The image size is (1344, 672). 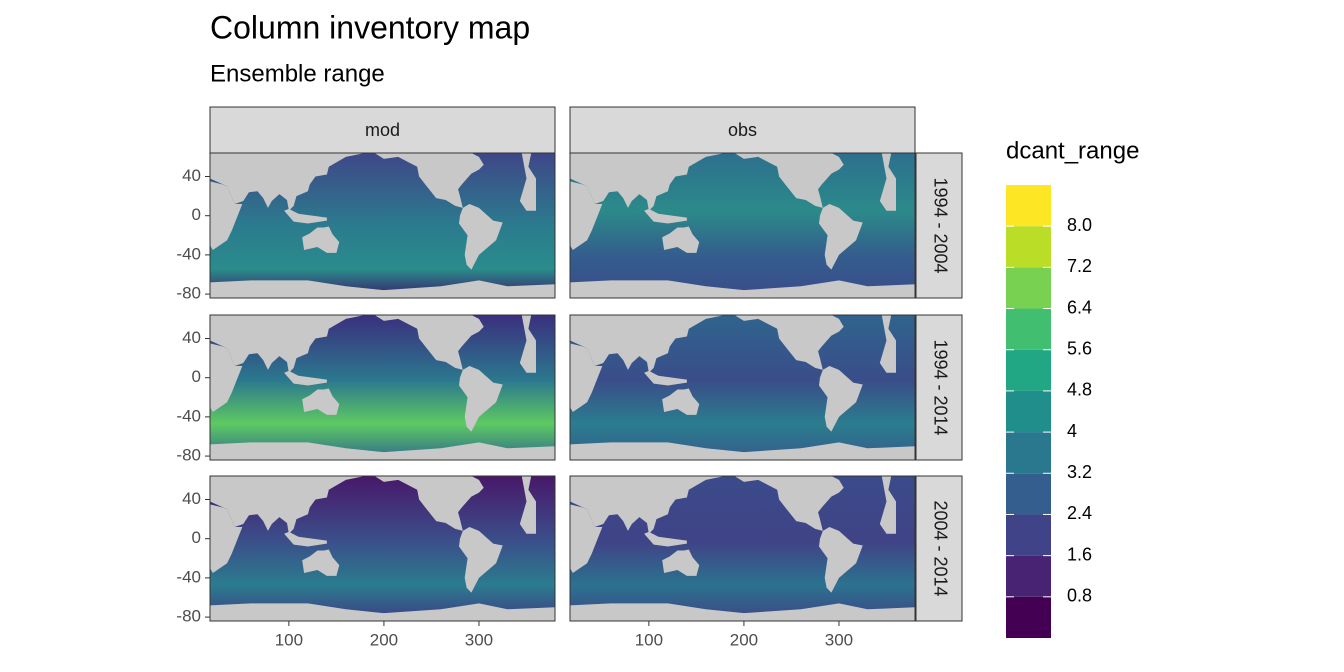 I want to click on legend-label: 5.6, so click(x=1079, y=348).